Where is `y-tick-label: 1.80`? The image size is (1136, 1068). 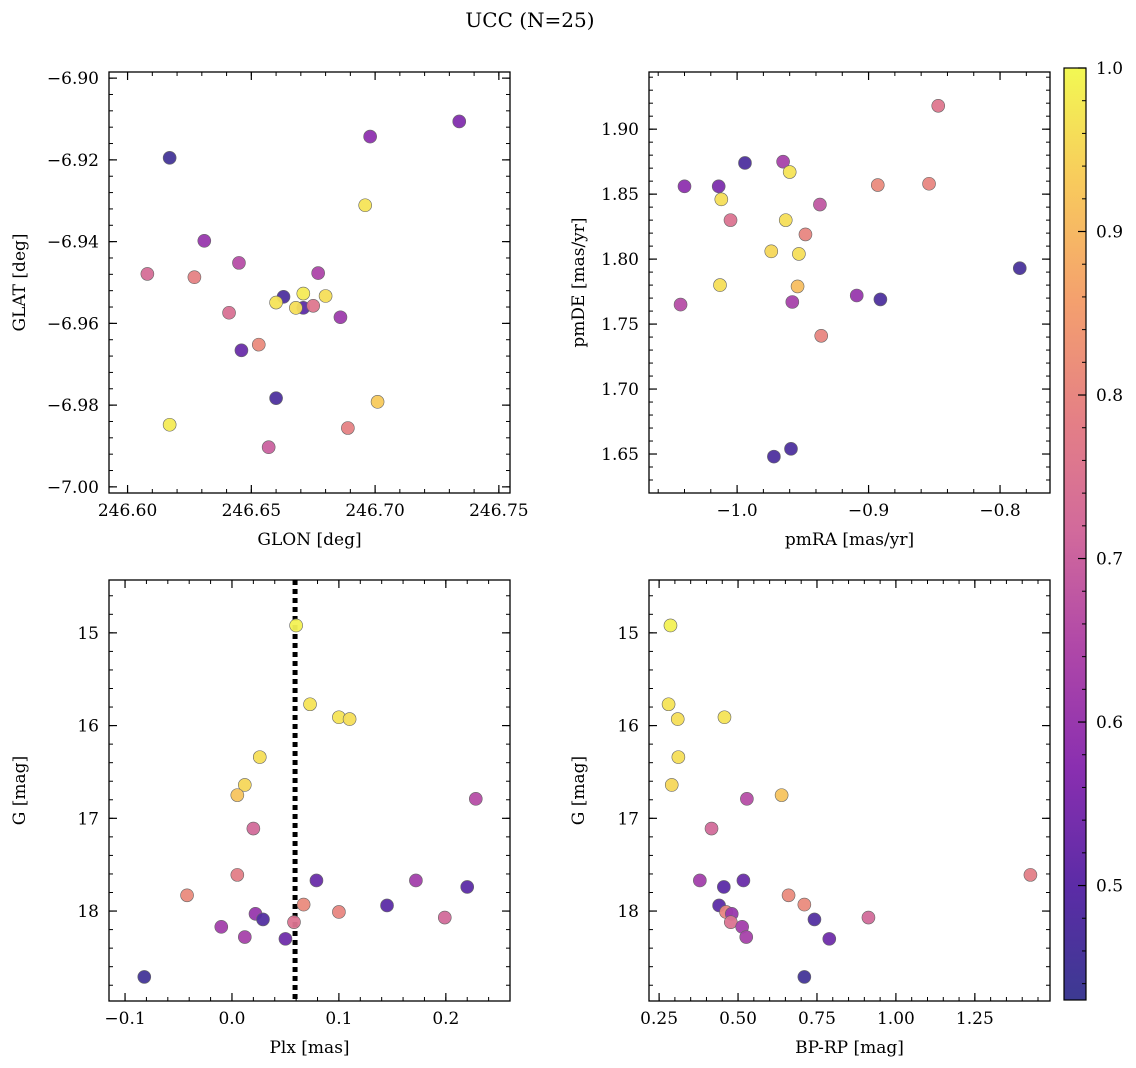 y-tick-label: 1.80 is located at coordinates (620, 260).